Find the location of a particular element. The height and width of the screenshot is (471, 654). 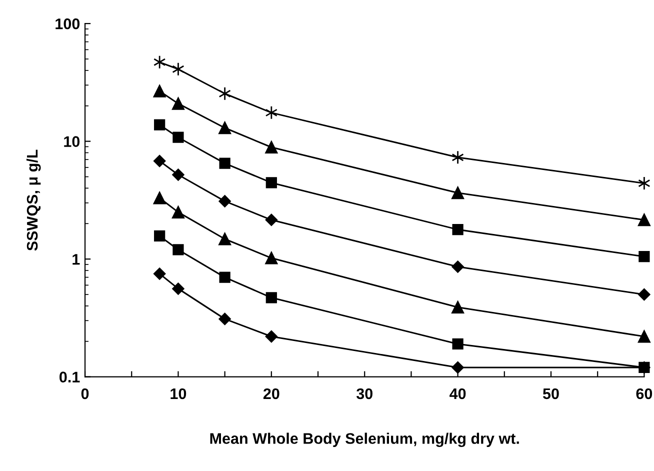

y-tick-label: 10 is located at coordinates (72, 141).